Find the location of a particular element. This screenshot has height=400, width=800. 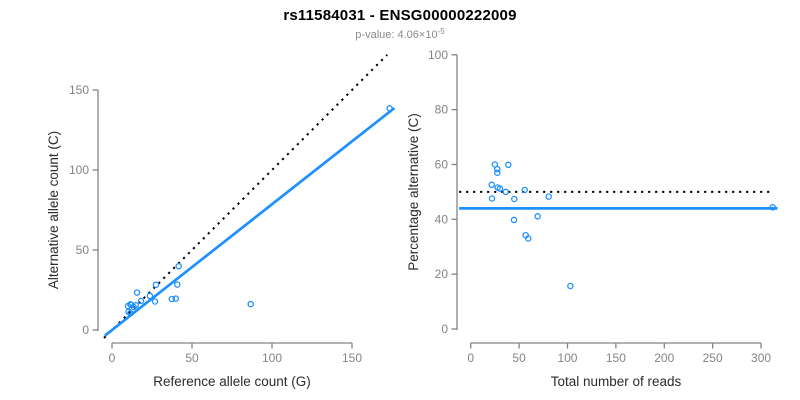

x-tick-label: 300 is located at coordinates (761, 358).